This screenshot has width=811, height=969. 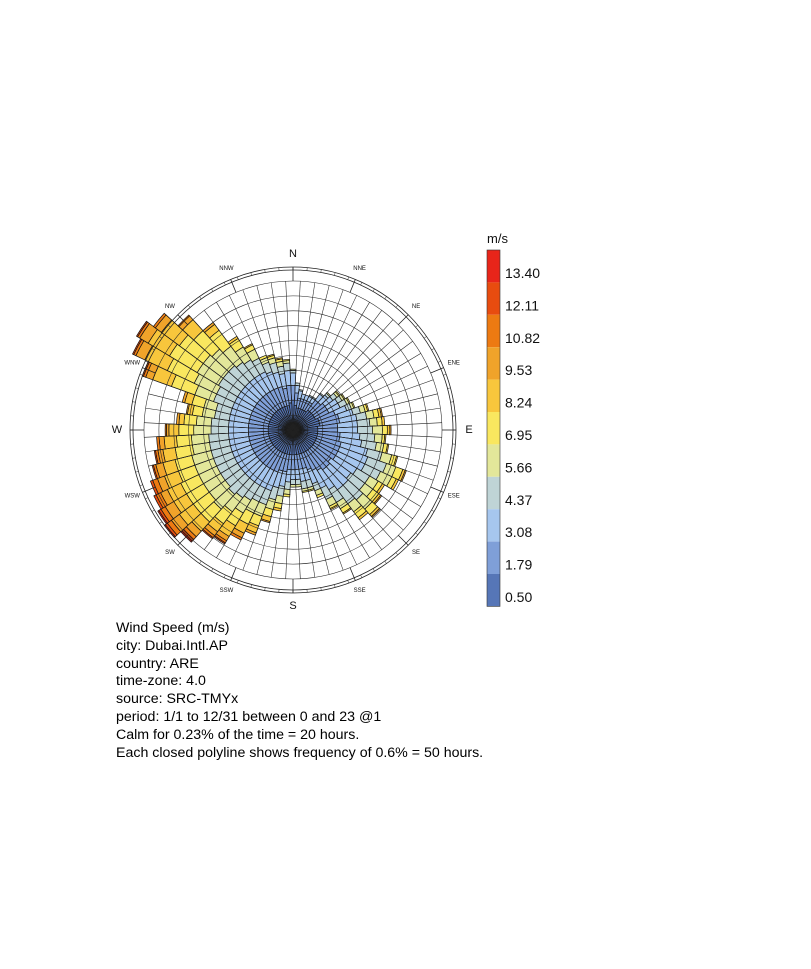 I want to click on legend-label: 6.95, so click(x=518, y=435).